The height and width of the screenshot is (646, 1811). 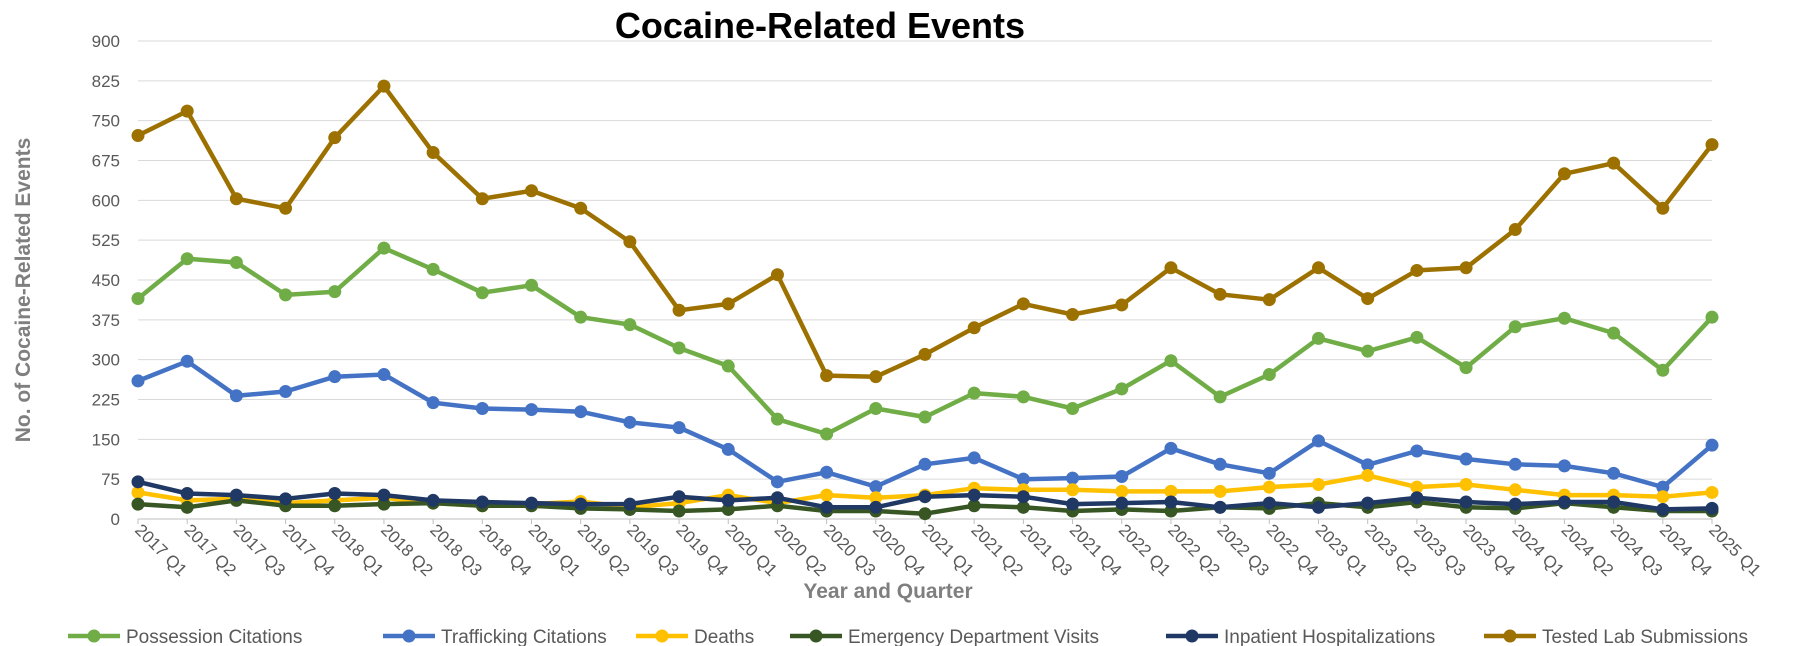 What do you see at coordinates (106, 280) in the screenshot?
I see `y-axis-ticks: 0 75 150 225 300 375 450 525 600 675 750 825 900` at bounding box center [106, 280].